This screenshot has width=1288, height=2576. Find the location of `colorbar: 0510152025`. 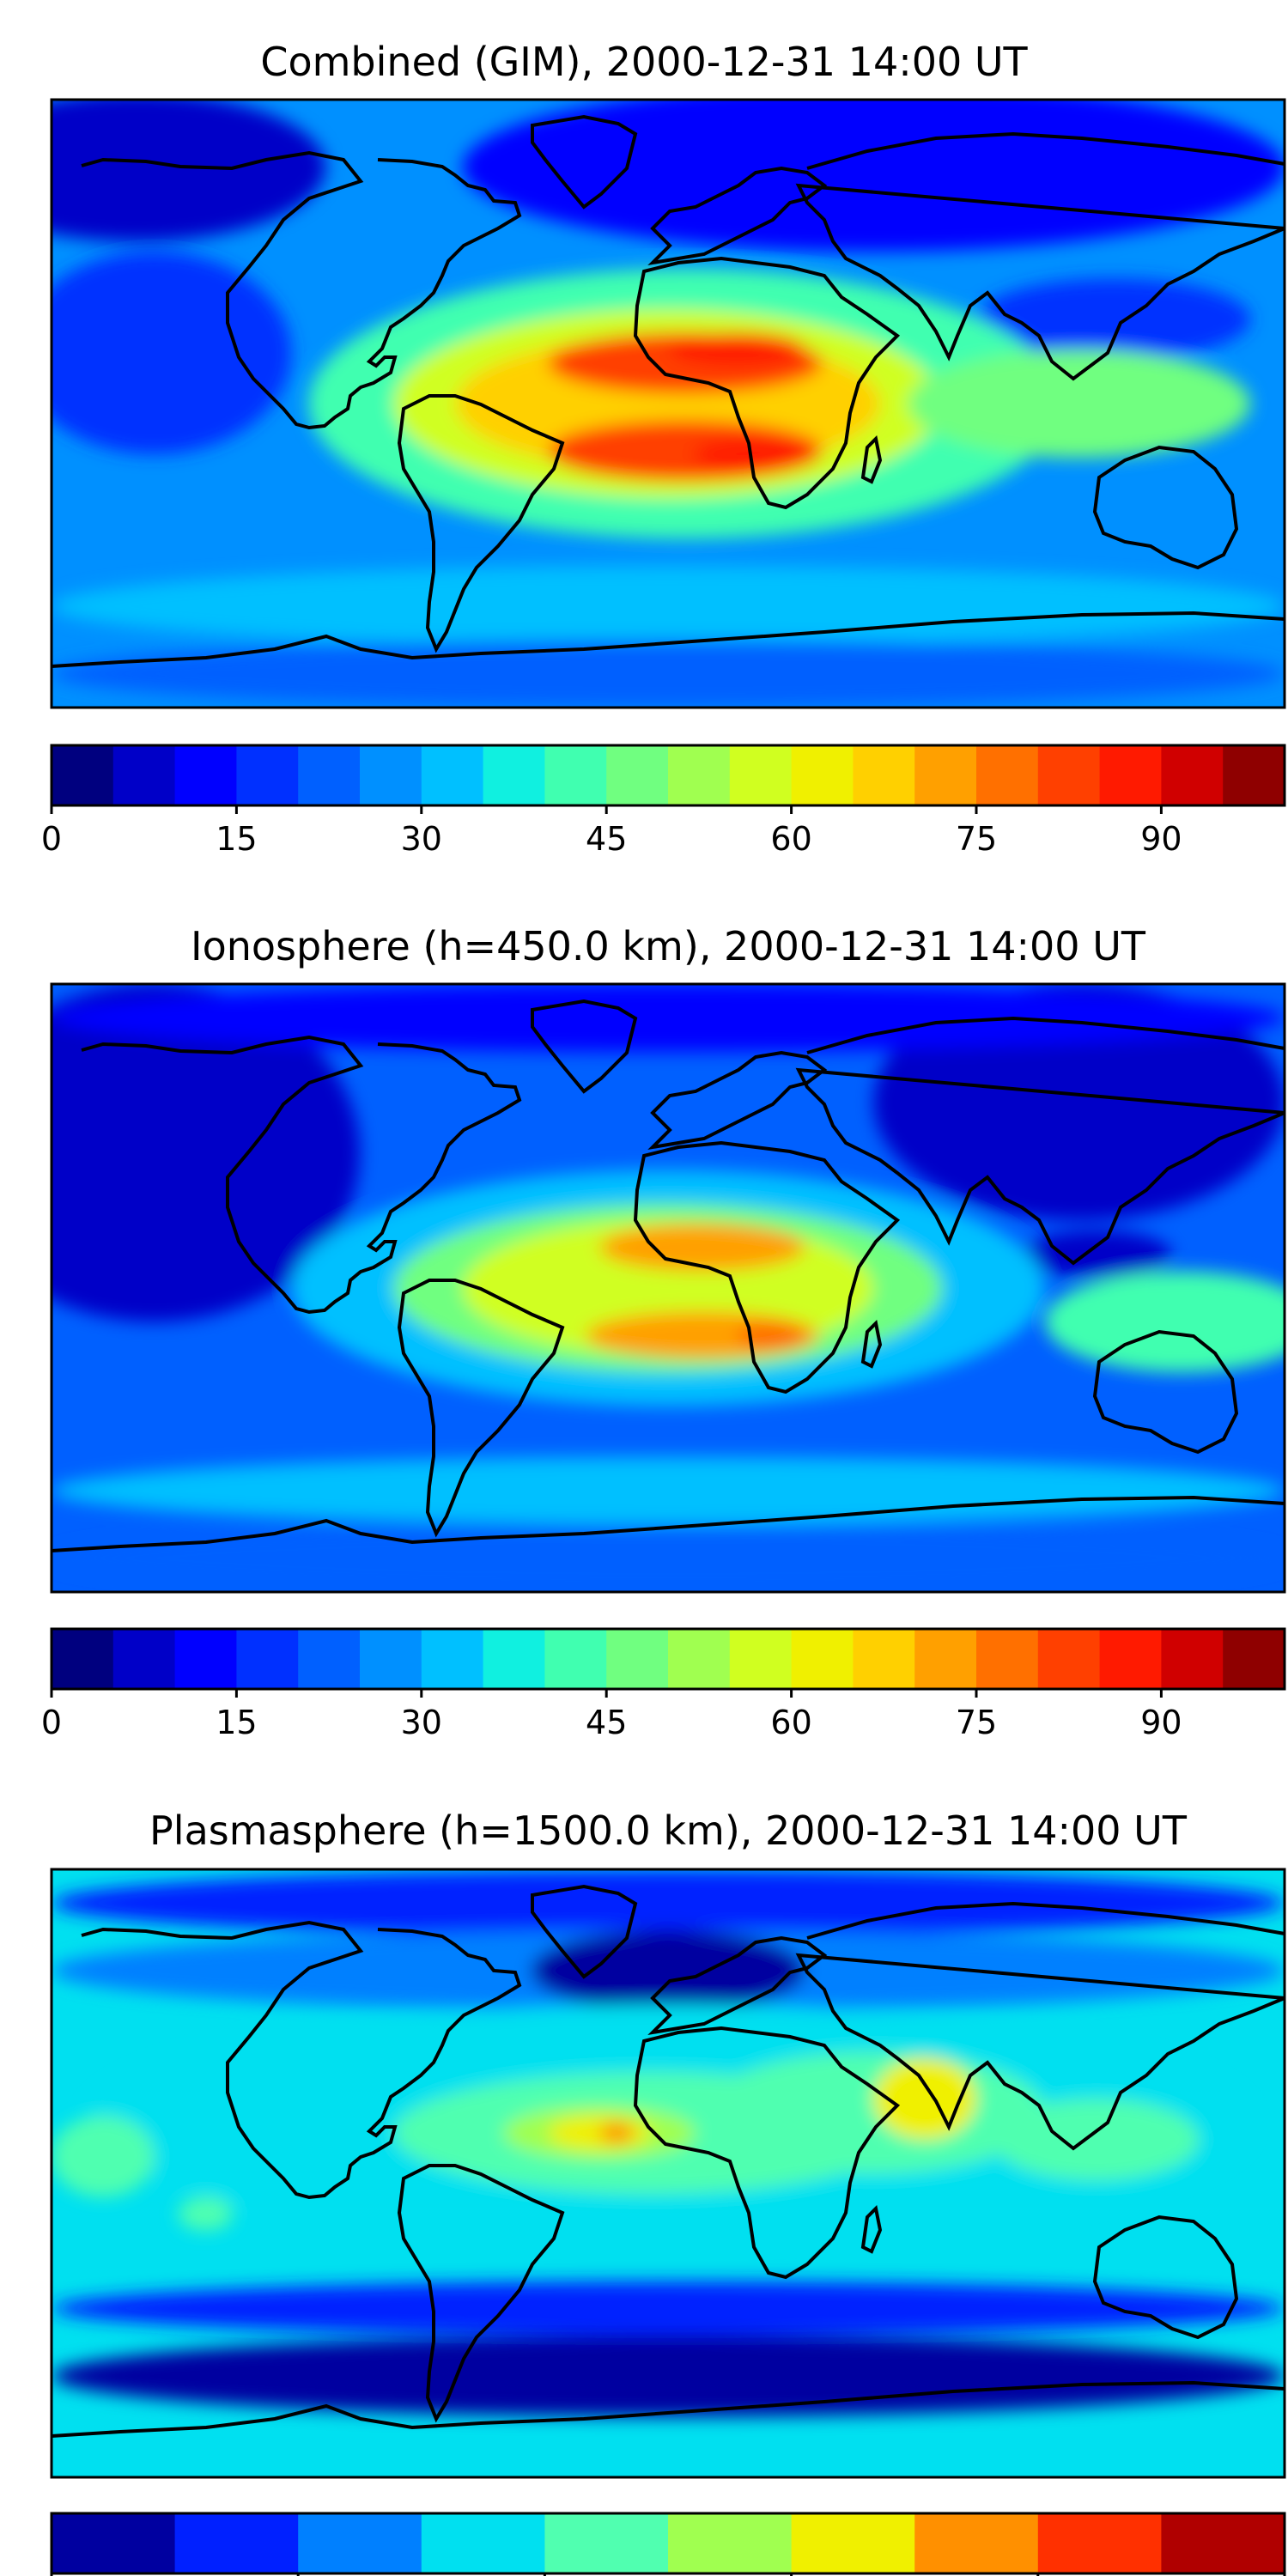

colorbar: 0510152025 is located at coordinates (668, 2544).